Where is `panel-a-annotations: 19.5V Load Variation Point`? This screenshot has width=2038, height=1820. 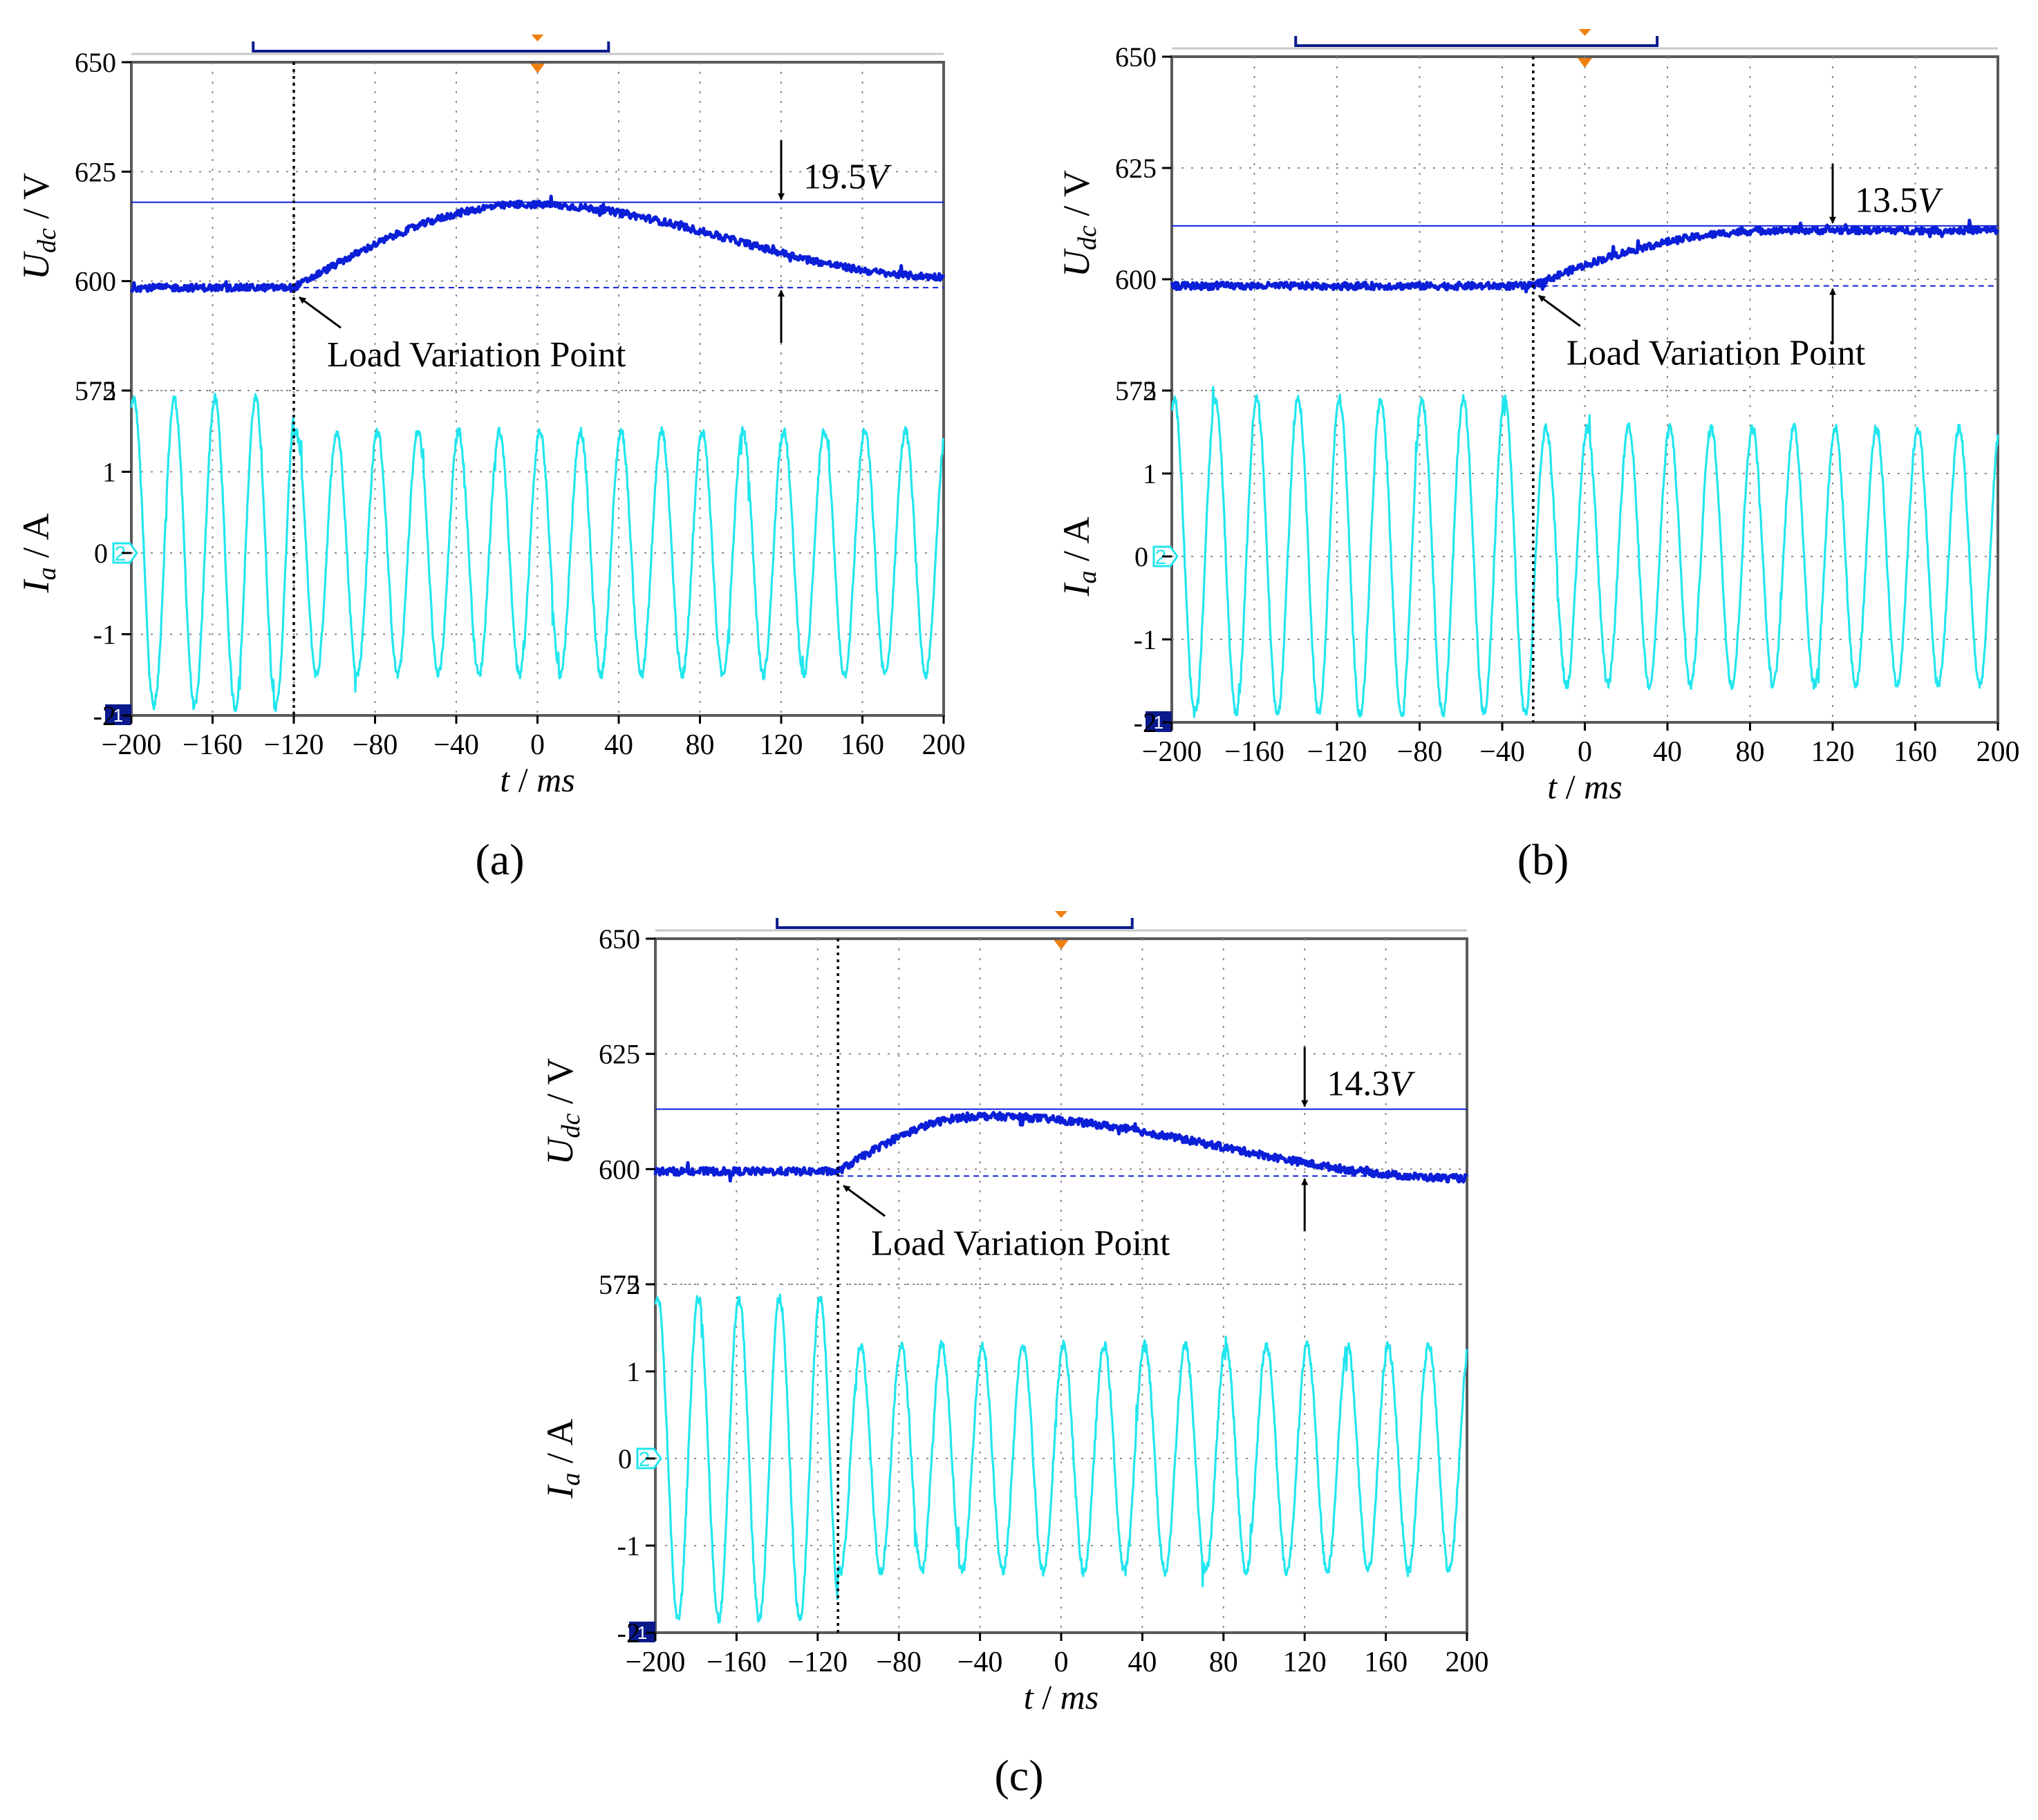
panel-a-annotations: 19.5V Load Variation Point is located at coordinates (592, 389).